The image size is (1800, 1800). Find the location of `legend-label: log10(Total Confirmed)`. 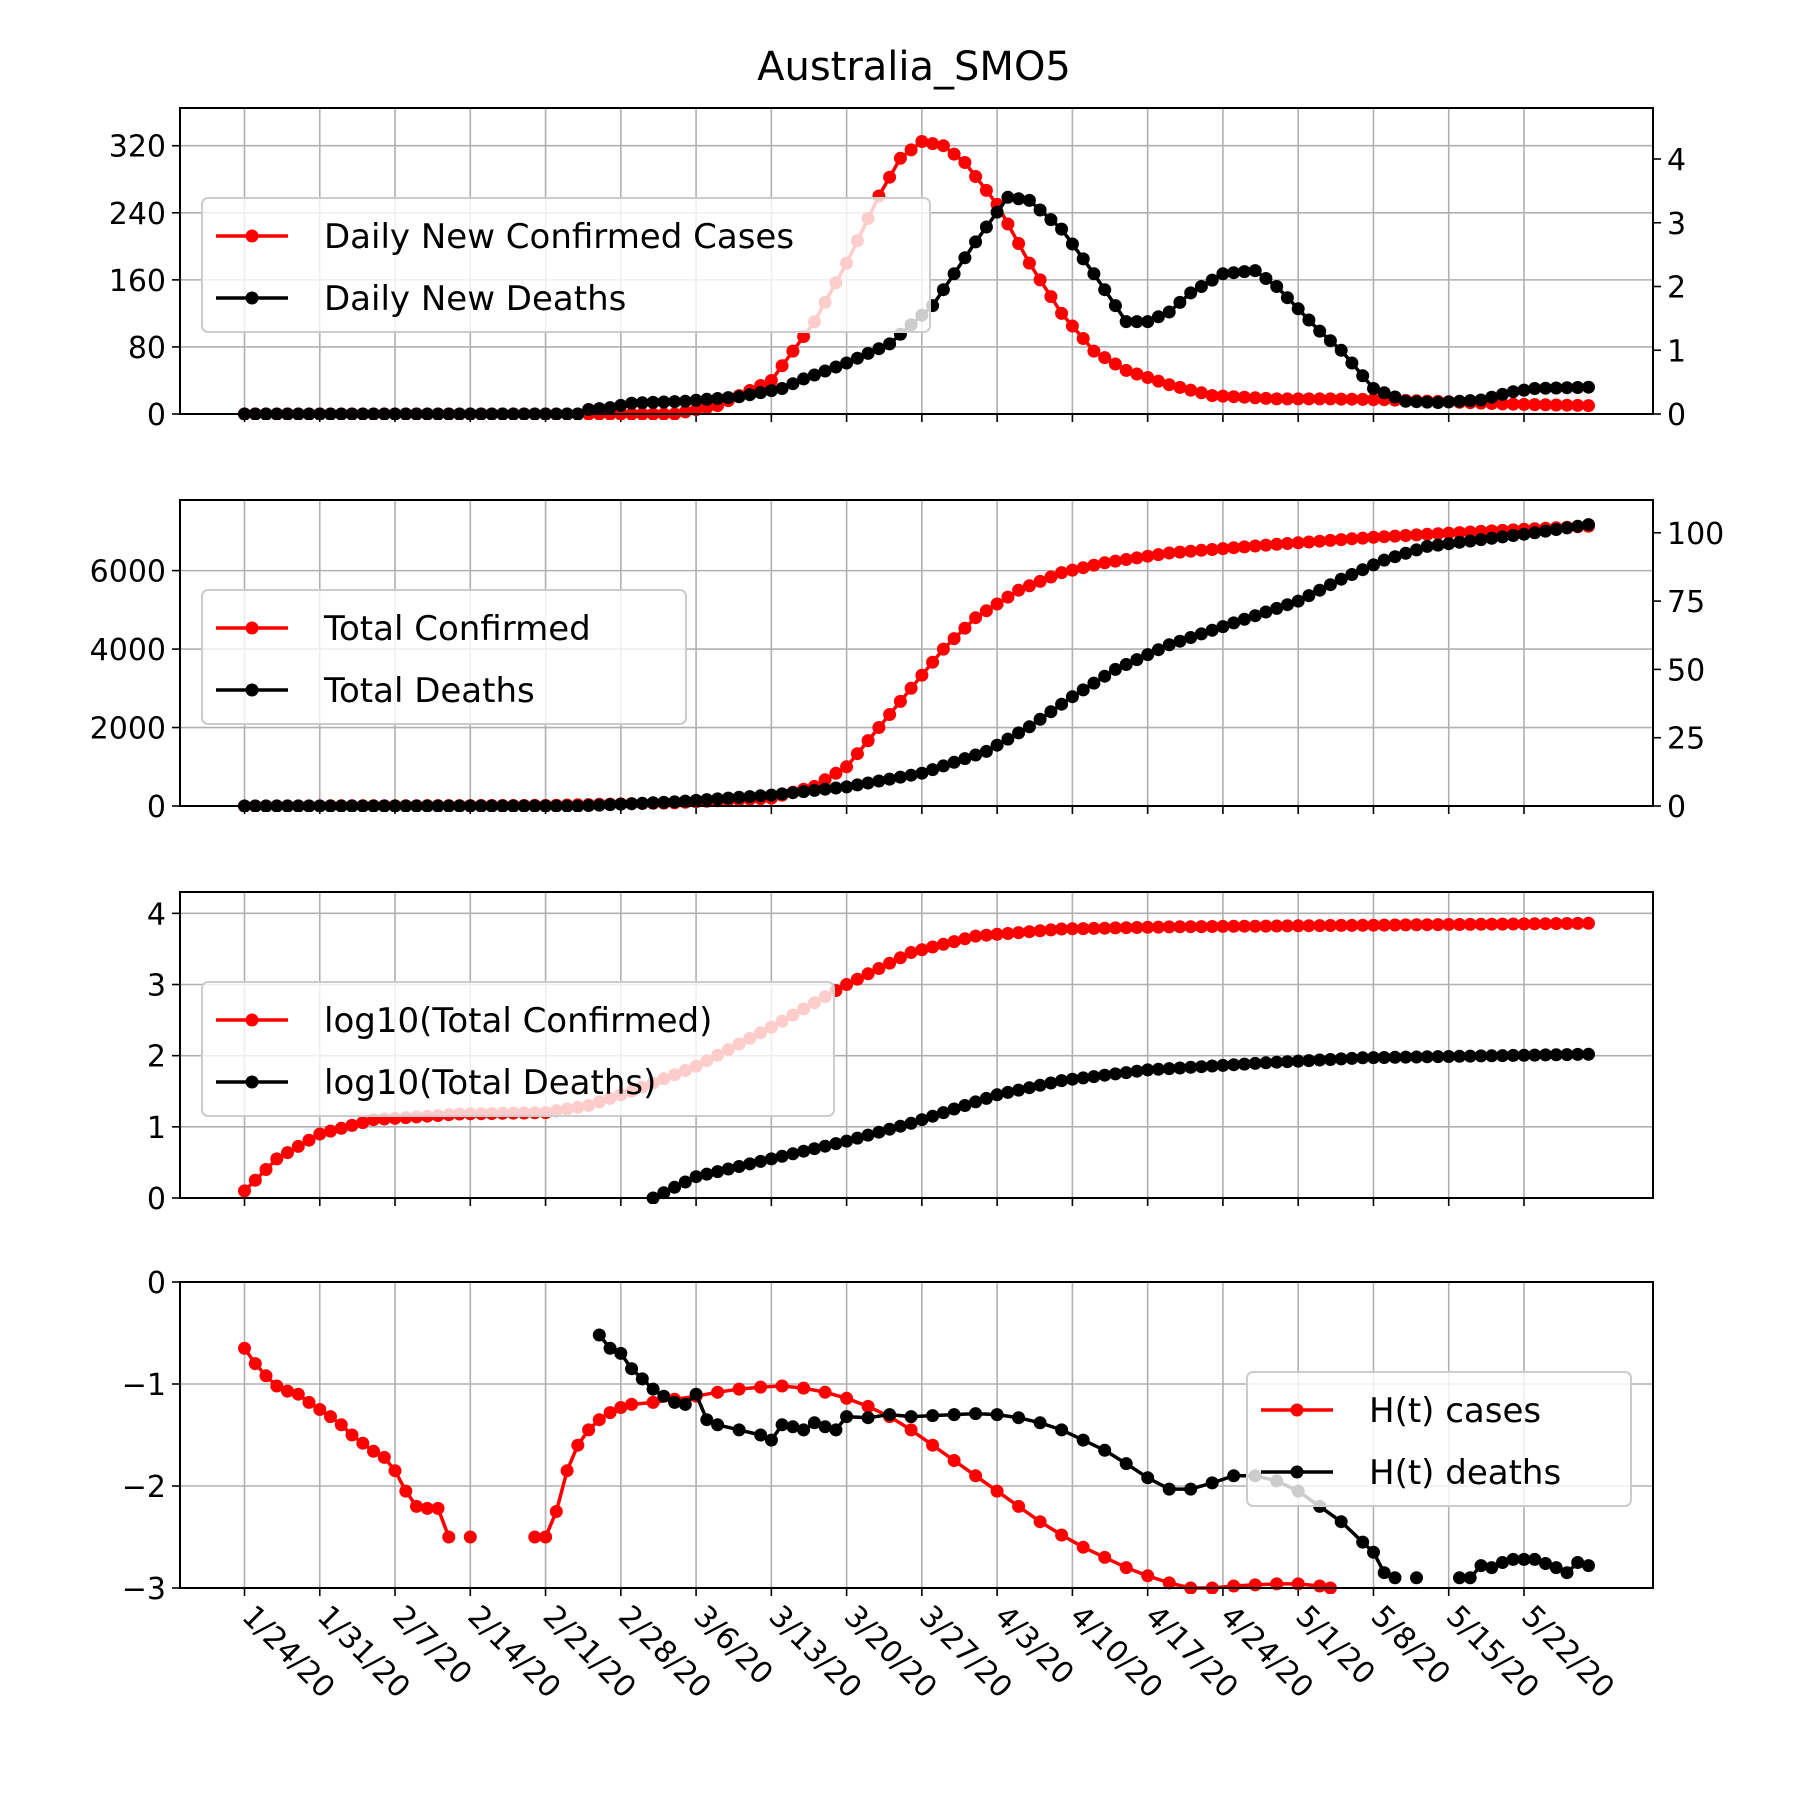

legend-label: log10(Total Confirmed) is located at coordinates (518, 1021).